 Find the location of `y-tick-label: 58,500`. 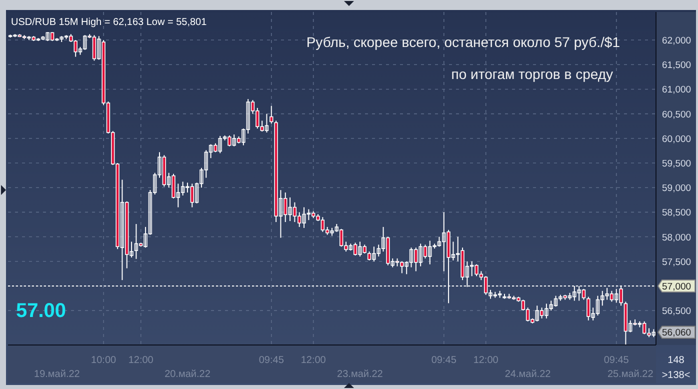

y-tick-label: 58,500 is located at coordinates (677, 213).